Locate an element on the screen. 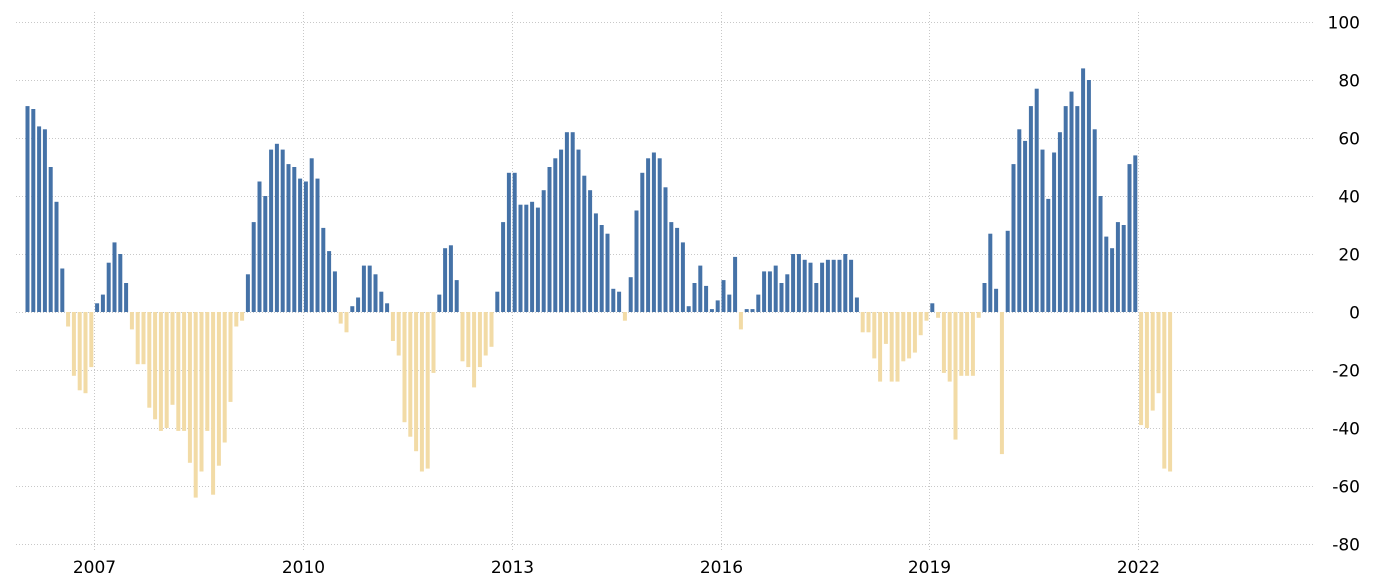 The height and width of the screenshot is (586, 1396). y-tick-label: 40 is located at coordinates (1349, 198).